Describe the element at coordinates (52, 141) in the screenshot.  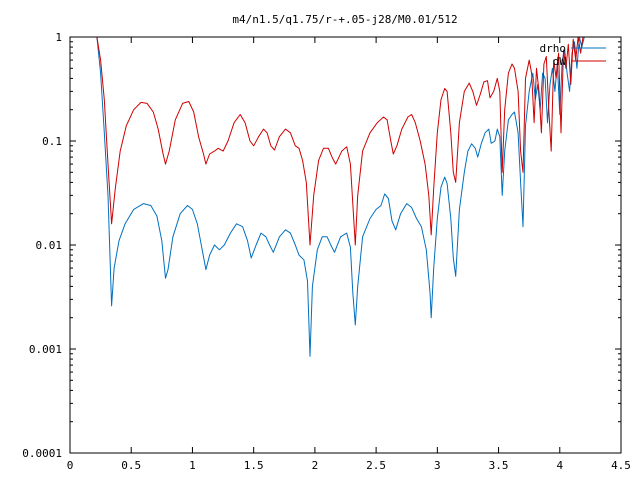
I see `y-tick-label: 0.1` at that location.